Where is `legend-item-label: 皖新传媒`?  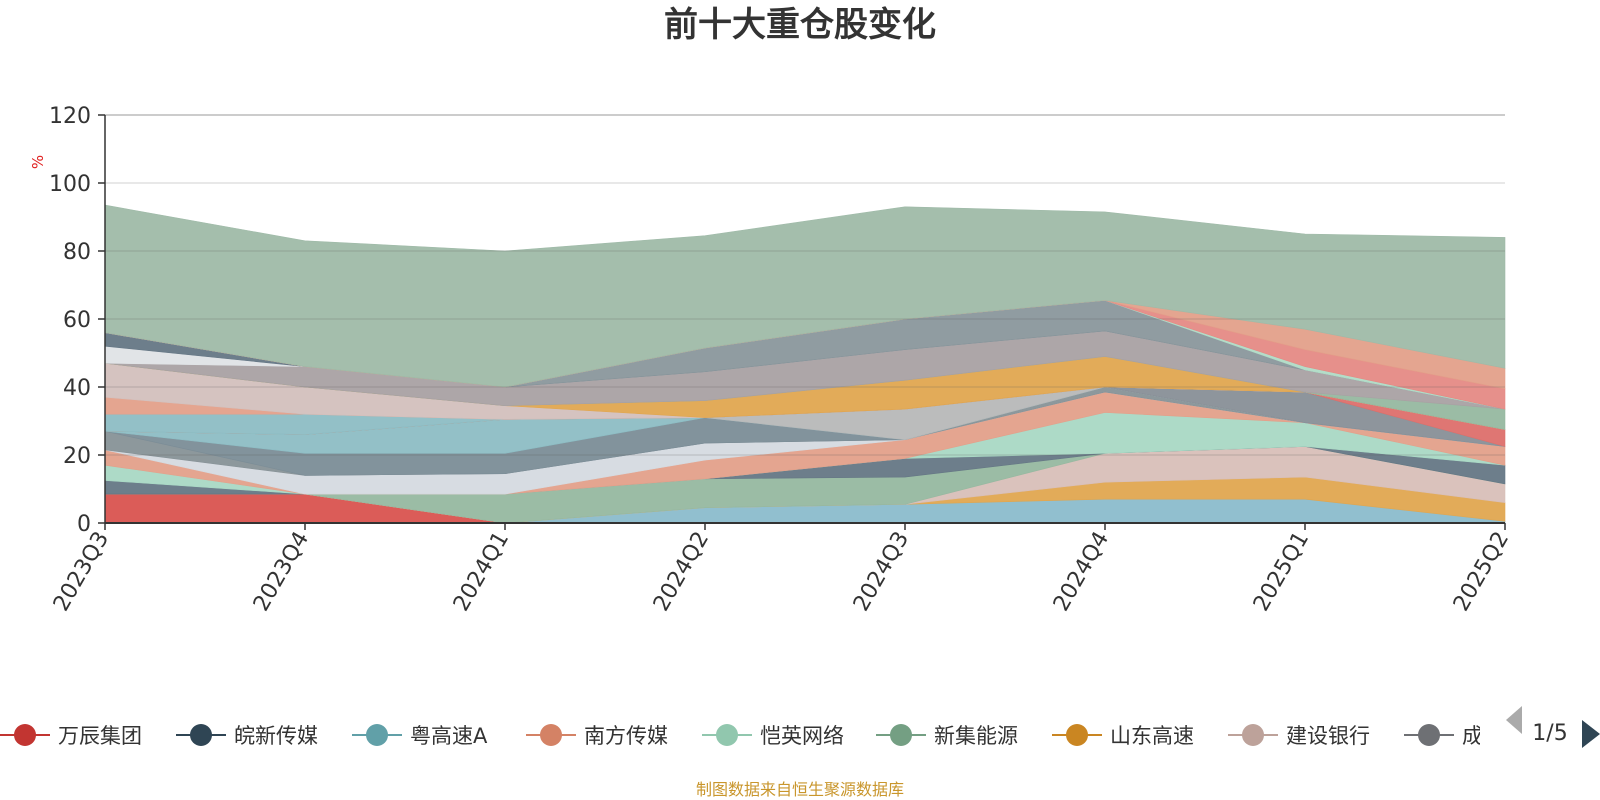 legend-item-label: 皖新传媒 is located at coordinates (276, 736).